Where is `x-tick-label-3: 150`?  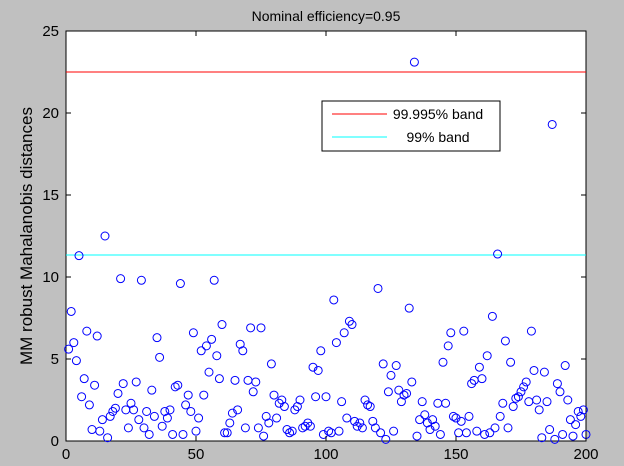
x-tick-label-3: 150 is located at coordinates (455, 454).